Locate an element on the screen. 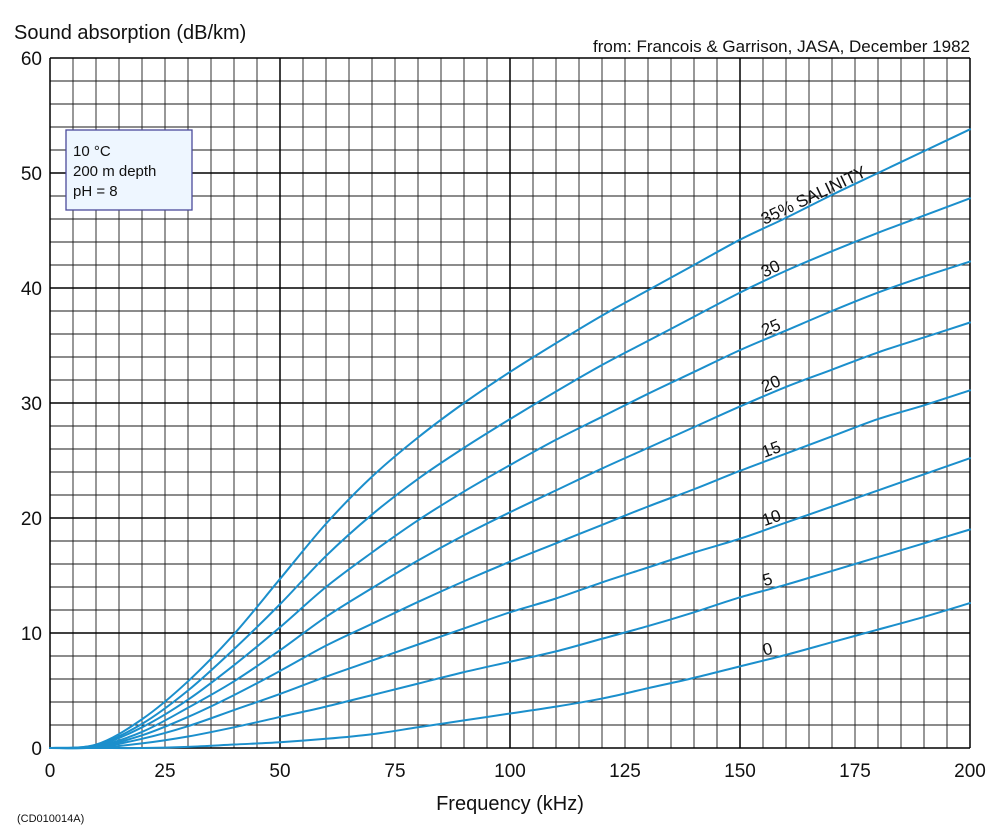 Image resolution: width=1002 pixels, height=836 pixels. x-tick-label: 125 is located at coordinates (625, 771).